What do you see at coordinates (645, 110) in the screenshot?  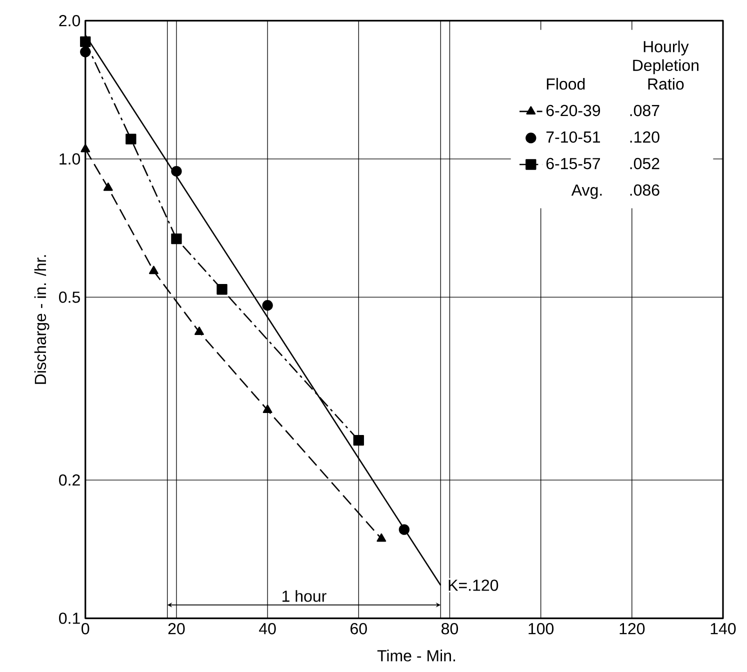 I see `annotation: .087` at bounding box center [645, 110].